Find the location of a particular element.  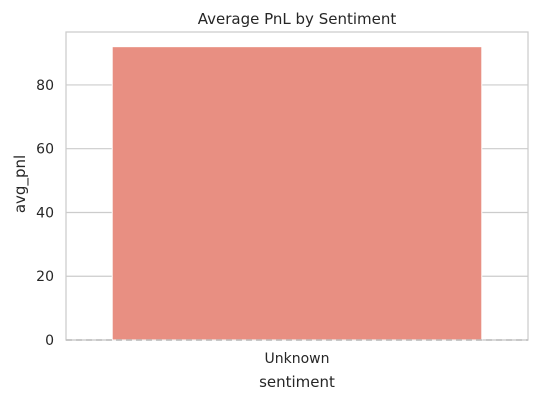

y-tick-labels: 0 20 40 60 80 is located at coordinates (45, 213).